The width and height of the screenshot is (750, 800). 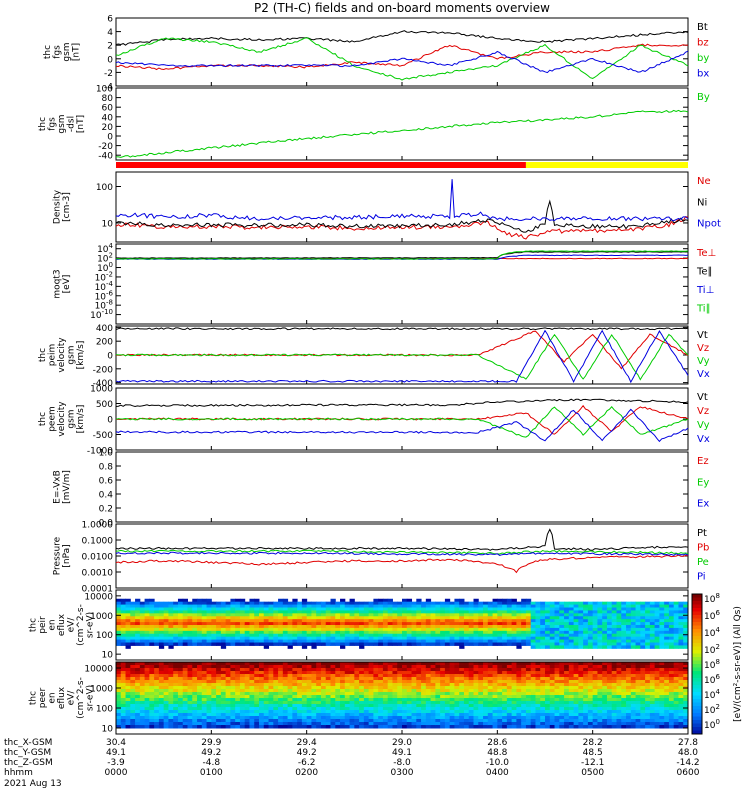 I want to click on legend-by: by, so click(x=703, y=58).